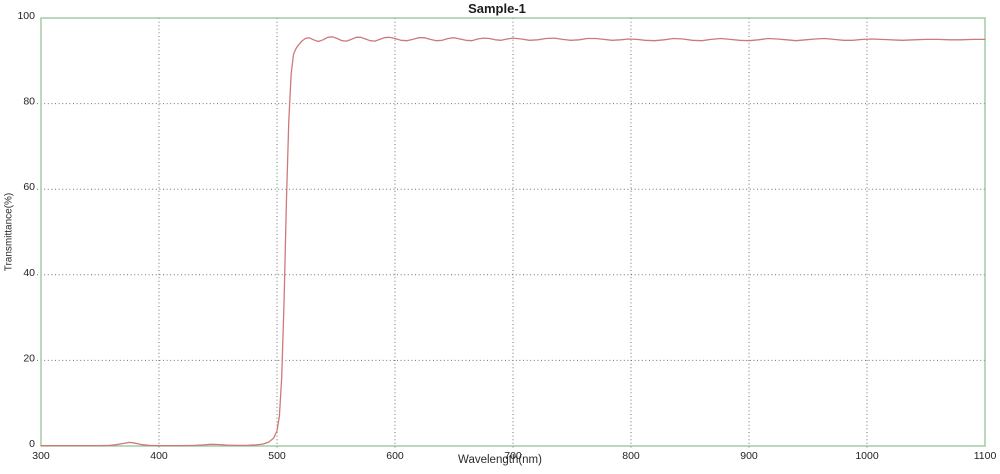 This screenshot has height=474, width=1000. I want to click on x-tick-label: 500, so click(277, 456).